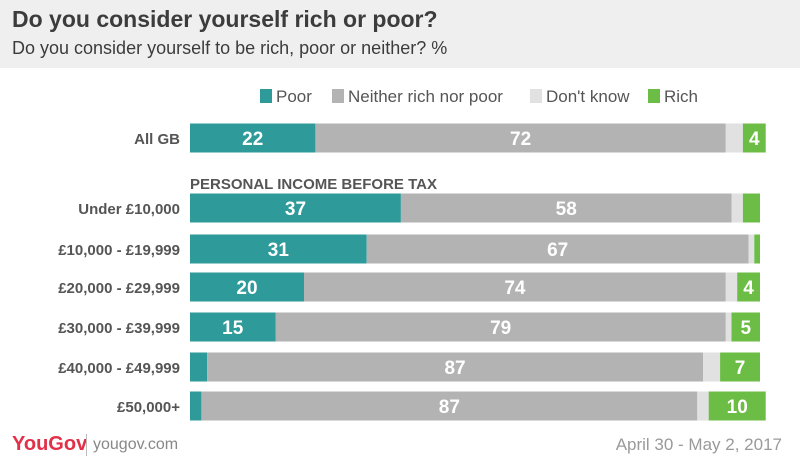  Describe the element at coordinates (119, 250) in the screenshot. I see `category-label: £10,000 - £19,999` at that location.